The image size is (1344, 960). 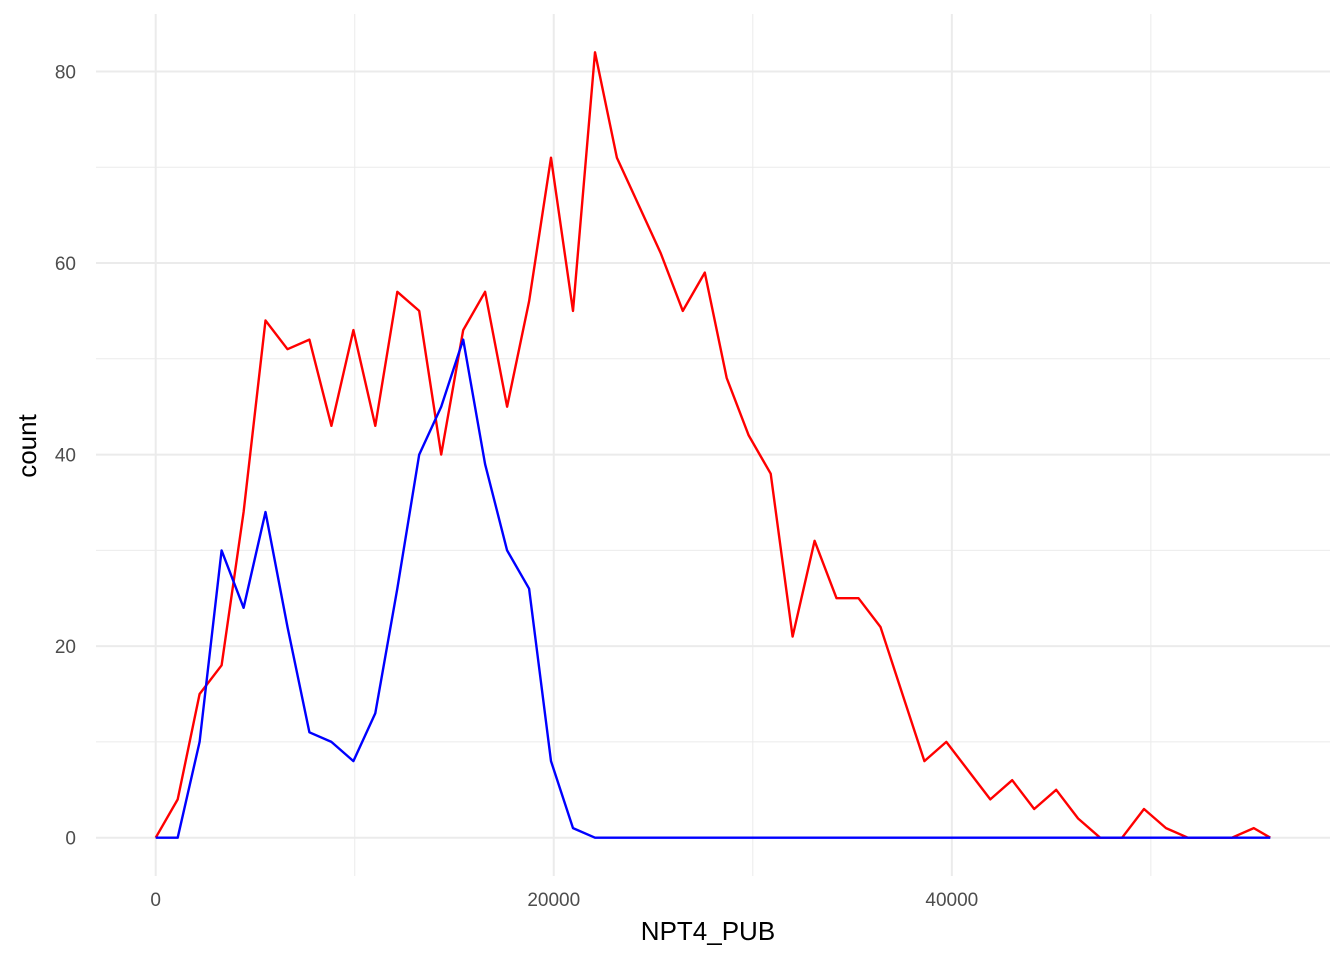 I want to click on y-axis-tick-labels: 0 20 40 60 80, so click(x=65, y=455).